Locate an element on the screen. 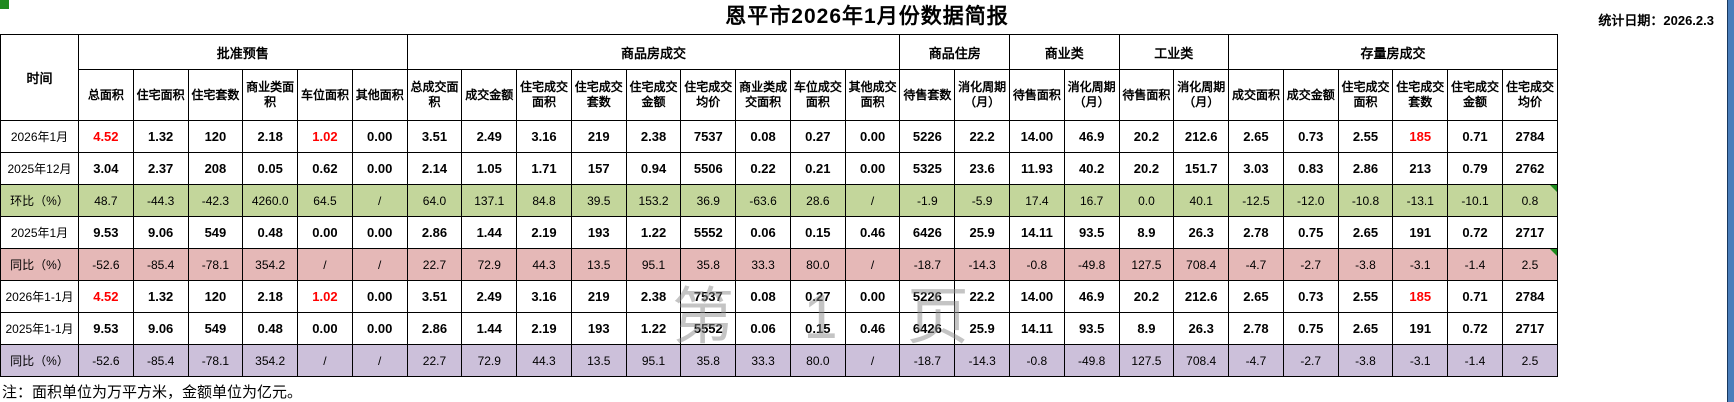 The image size is (1734, 402). footnote: 注：面积单位为万平方米，金额单位为亿元。 is located at coordinates (152, 392).